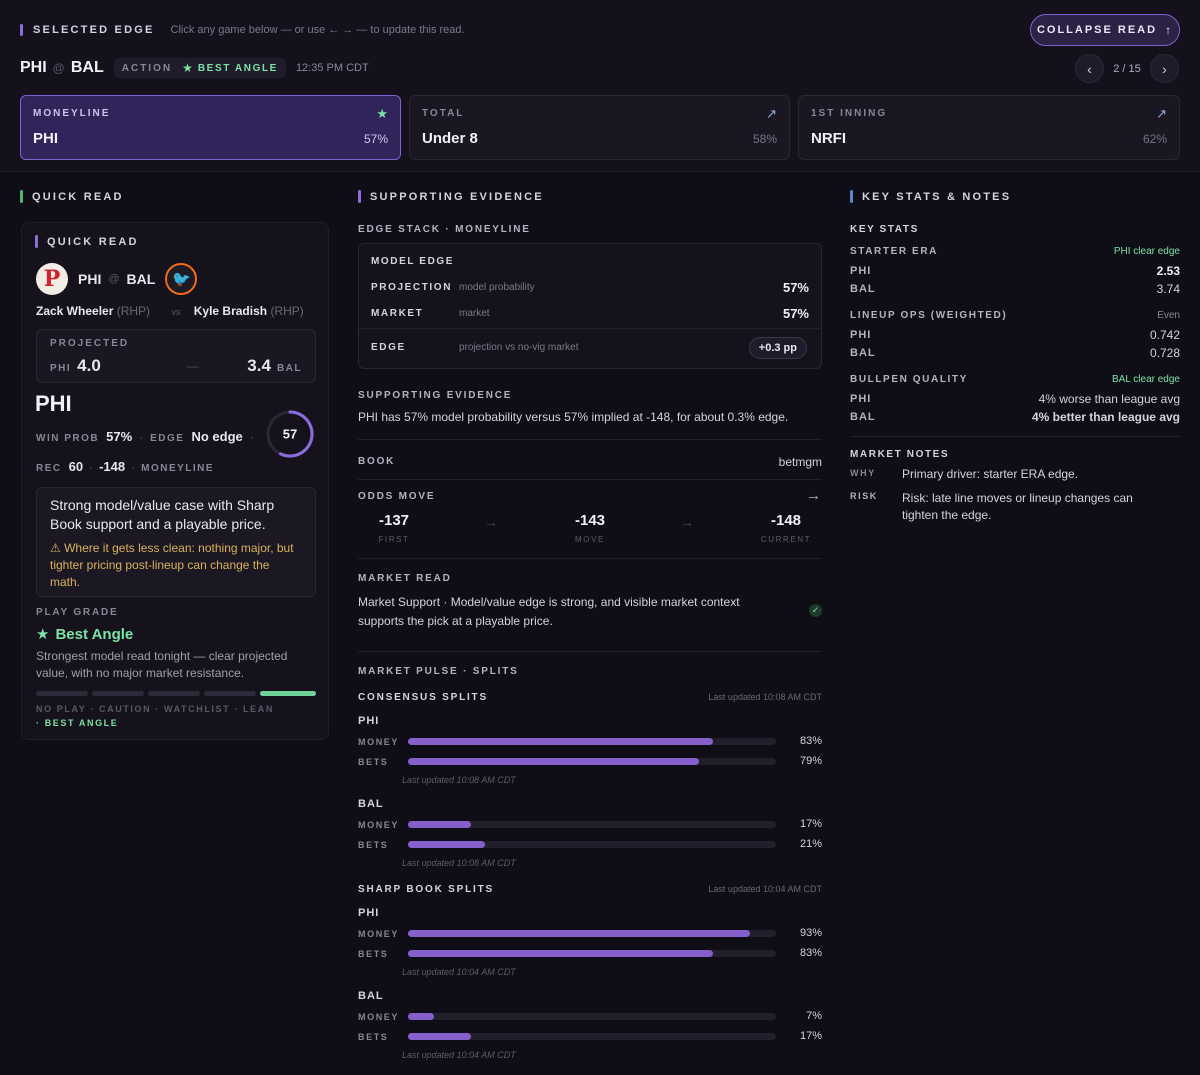  What do you see at coordinates (75, 311) in the screenshot?
I see `away-pitcher: Zack Wheeler` at bounding box center [75, 311].